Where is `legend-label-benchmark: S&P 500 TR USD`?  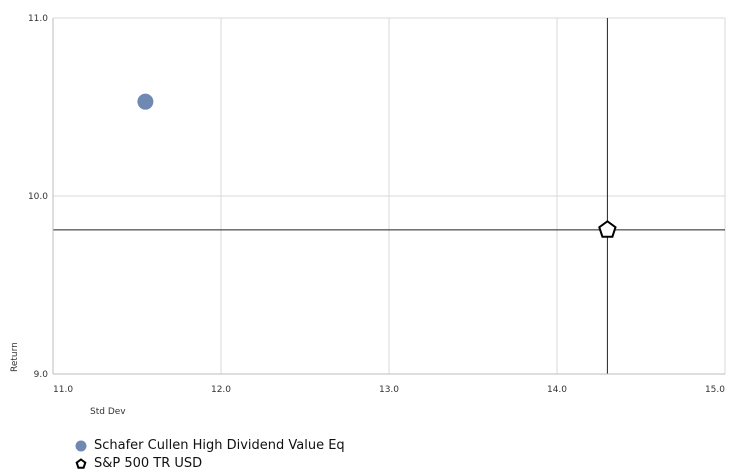
legend-label-benchmark: S&P 500 TR USD is located at coordinates (148, 463).